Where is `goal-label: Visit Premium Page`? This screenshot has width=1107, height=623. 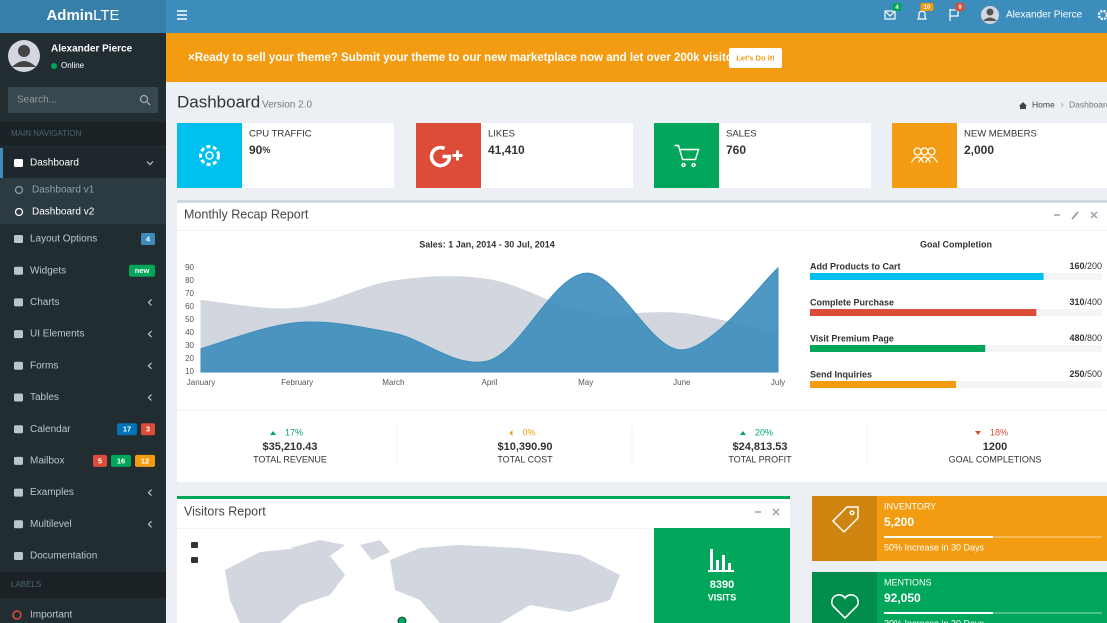 goal-label: Visit Premium Page is located at coordinates (852, 338).